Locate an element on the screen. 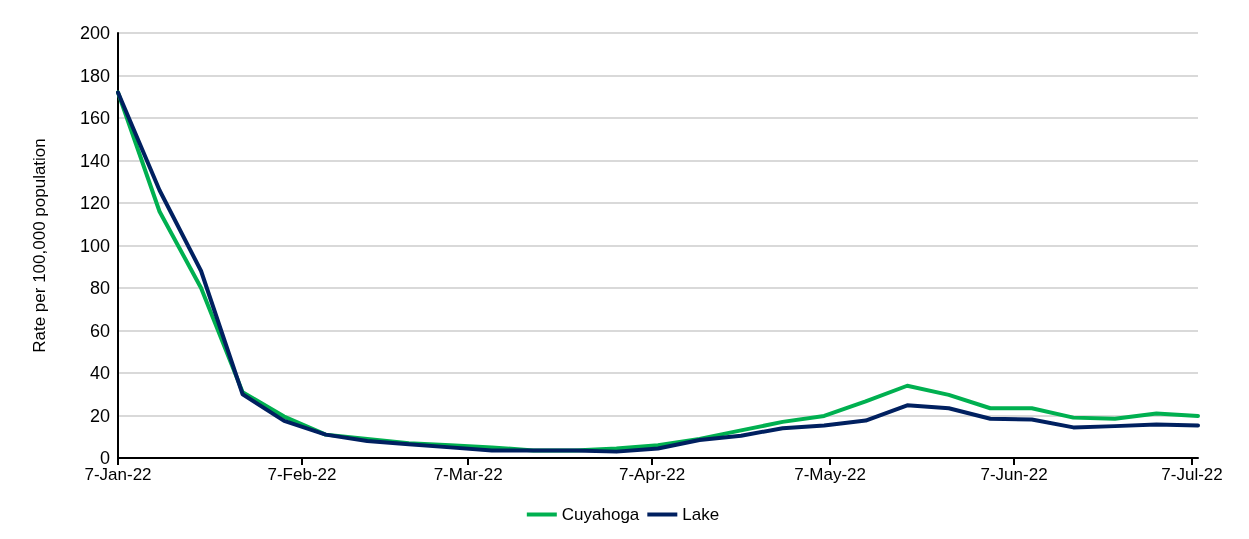 The height and width of the screenshot is (539, 1249). x-tick-label: 7-May-22 is located at coordinates (830, 474).